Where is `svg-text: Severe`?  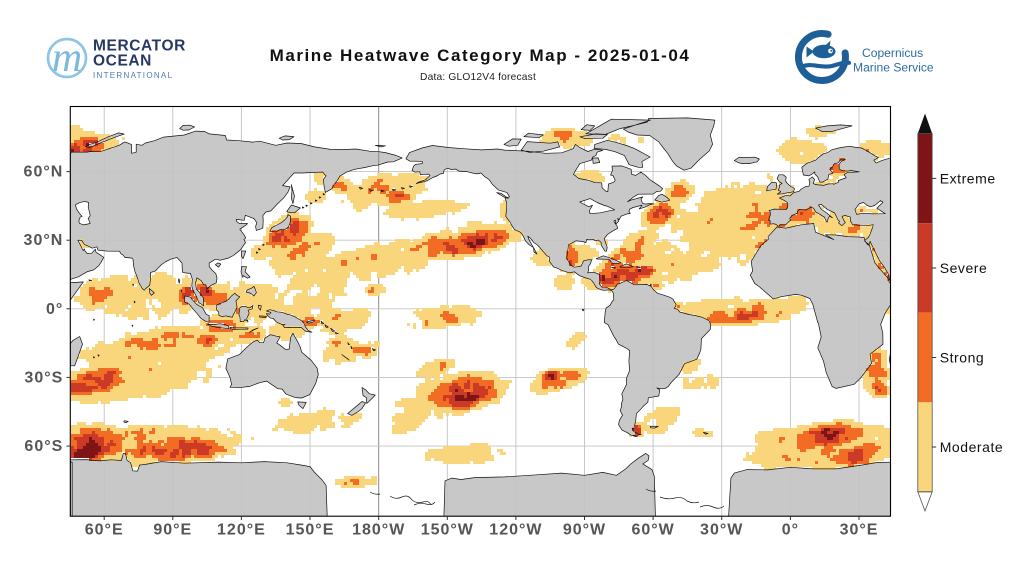
svg-text: Severe is located at coordinates (964, 268).